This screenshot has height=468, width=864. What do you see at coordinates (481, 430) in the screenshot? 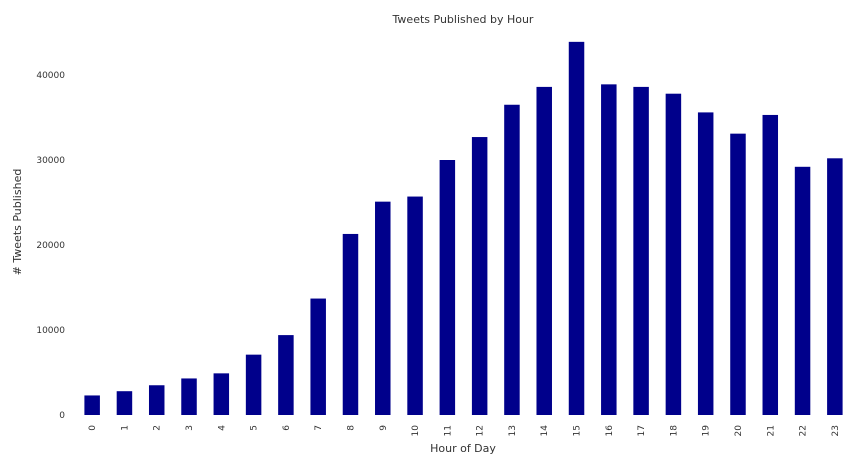
I see `x-tick-label: 12` at bounding box center [481, 430].